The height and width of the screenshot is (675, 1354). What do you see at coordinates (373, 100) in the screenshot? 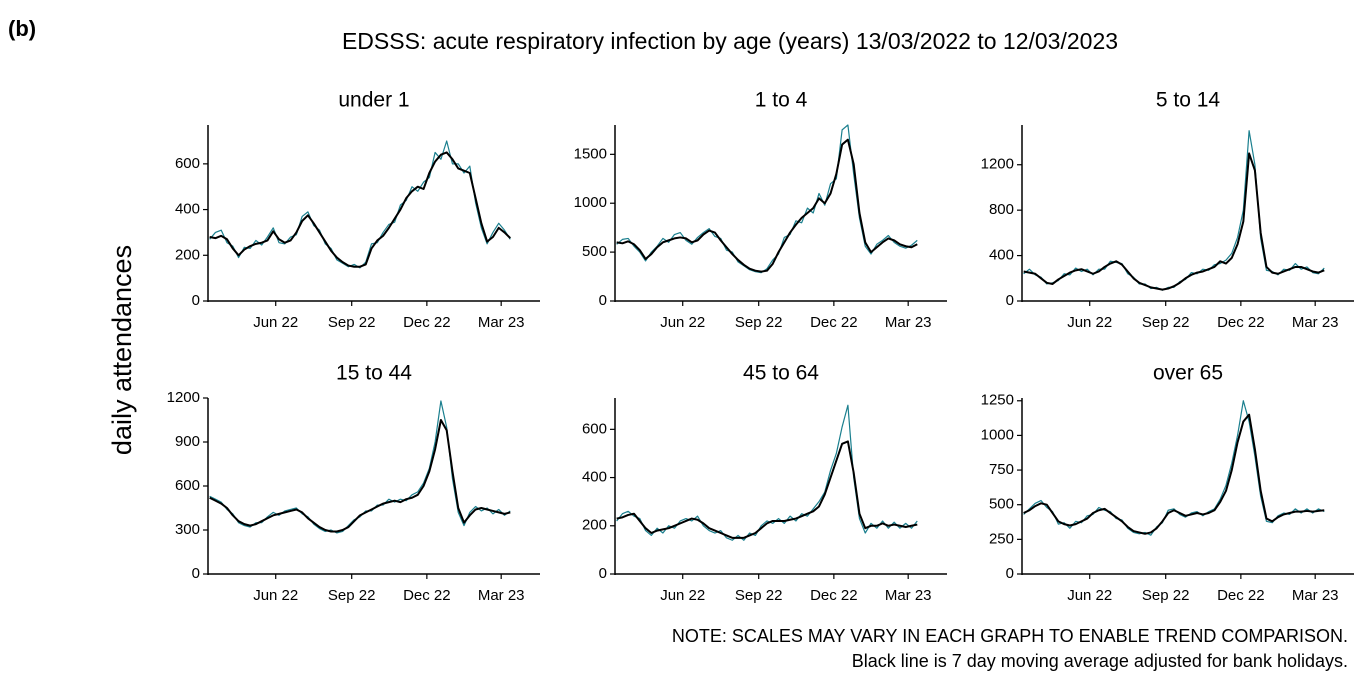
I see `panel-title: under 1` at bounding box center [373, 100].